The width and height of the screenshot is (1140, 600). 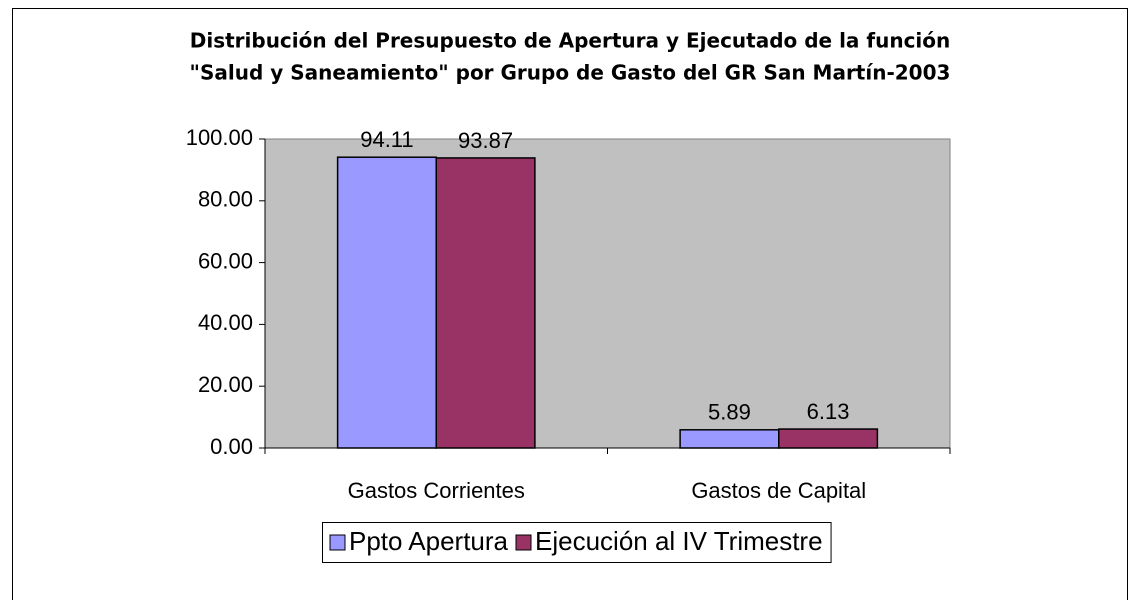 I want to click on x-tick-label: Gastos Corrientes, so click(x=436, y=490).